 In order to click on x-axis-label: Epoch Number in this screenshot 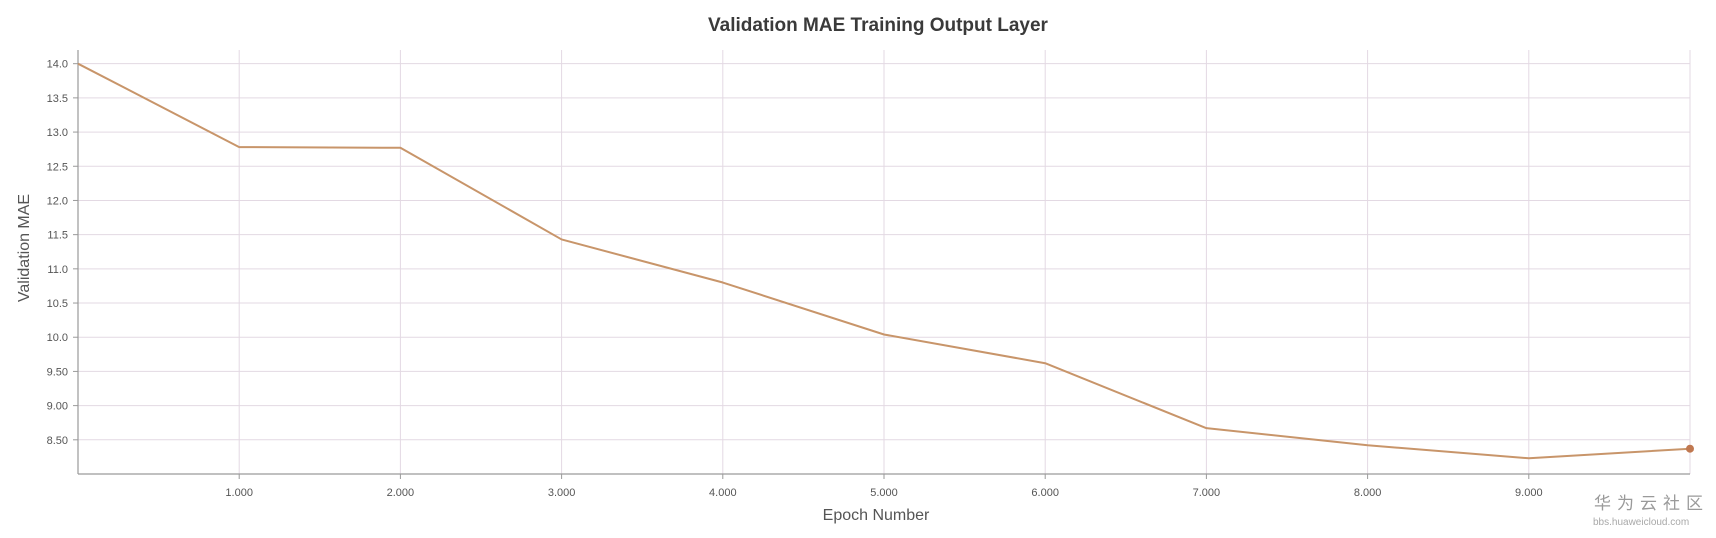, I will do `click(876, 515)`.